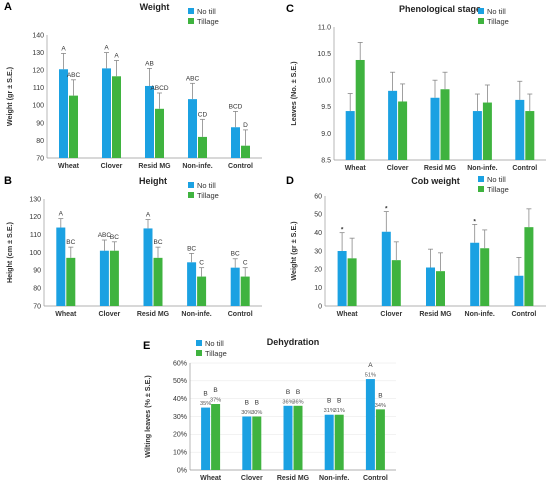 This screenshot has width=550, height=490. What do you see at coordinates (293, 478) in the screenshot?
I see `x-tick-label: Resid MG` at bounding box center [293, 478].